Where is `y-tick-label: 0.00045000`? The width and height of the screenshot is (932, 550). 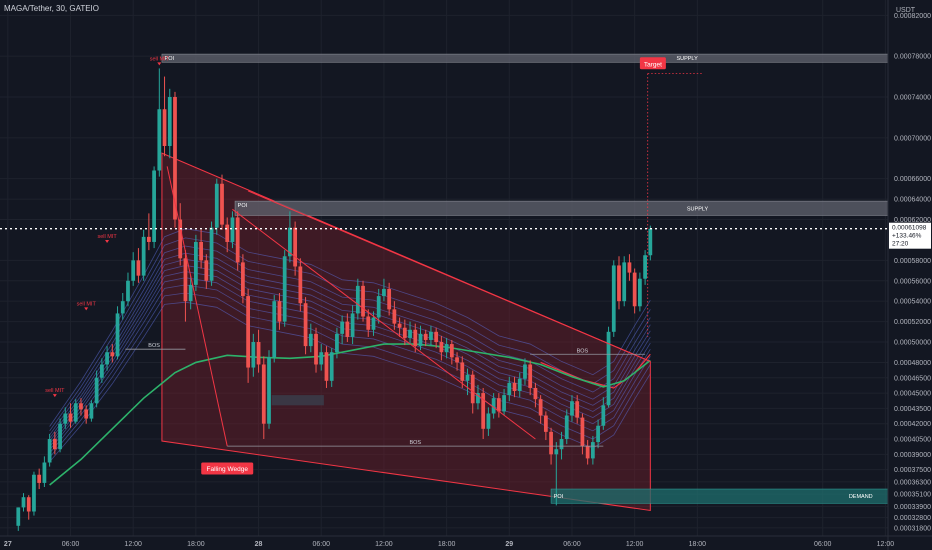 y-tick-label: 0.00045000 is located at coordinates (912, 394).